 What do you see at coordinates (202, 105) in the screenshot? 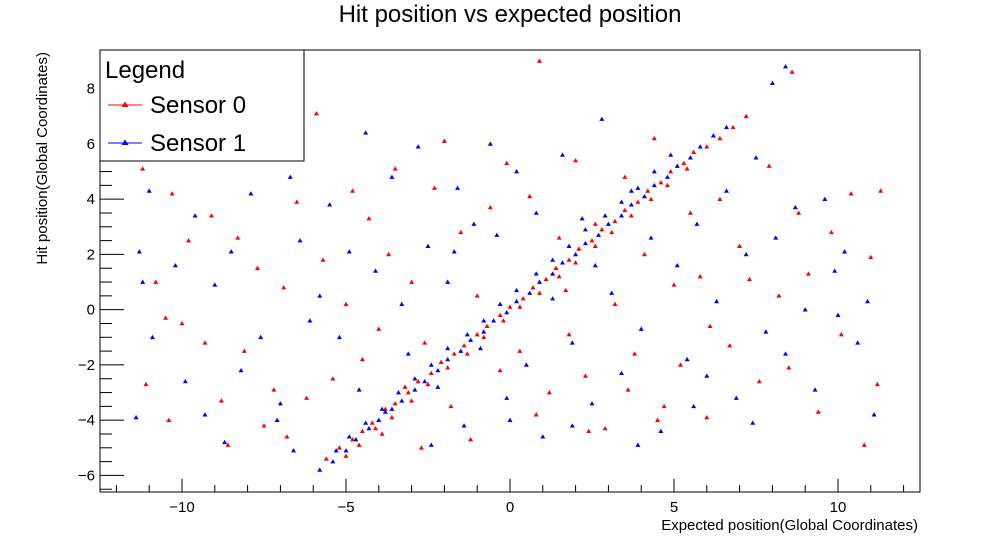
I see `legend: Legend Sensor 0 Sensor 1` at bounding box center [202, 105].